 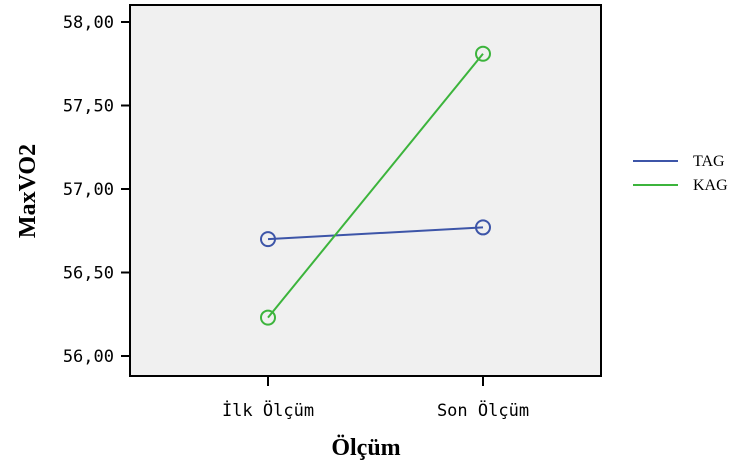 What do you see at coordinates (88, 190) in the screenshot?
I see `y-tick-label: 57,00` at bounding box center [88, 190].